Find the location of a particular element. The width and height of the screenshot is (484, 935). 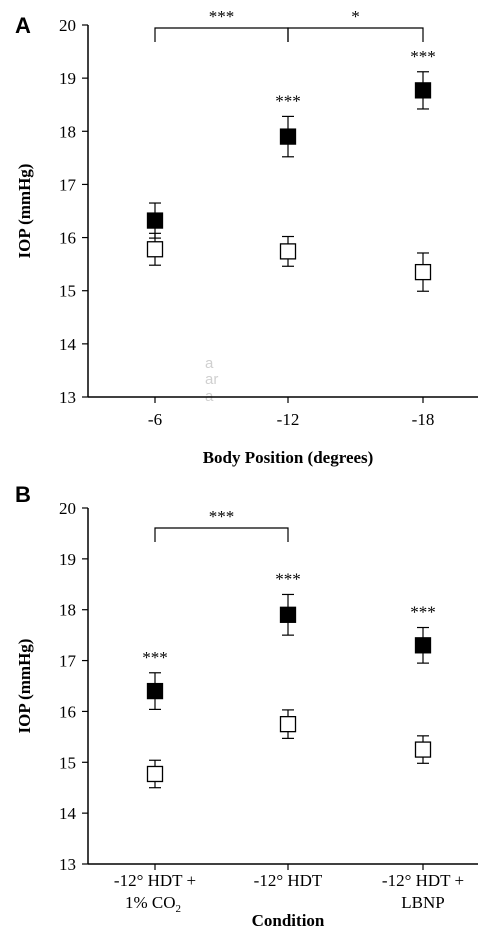

x-tick-label: LBNP is located at coordinates (422, 902).